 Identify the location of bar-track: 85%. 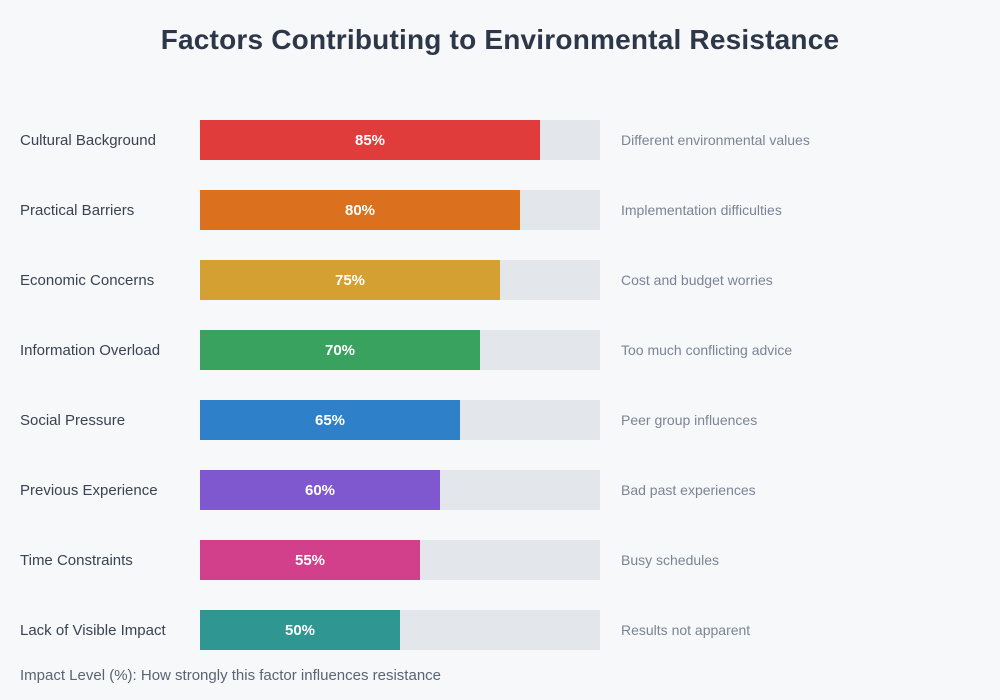
(400, 140).